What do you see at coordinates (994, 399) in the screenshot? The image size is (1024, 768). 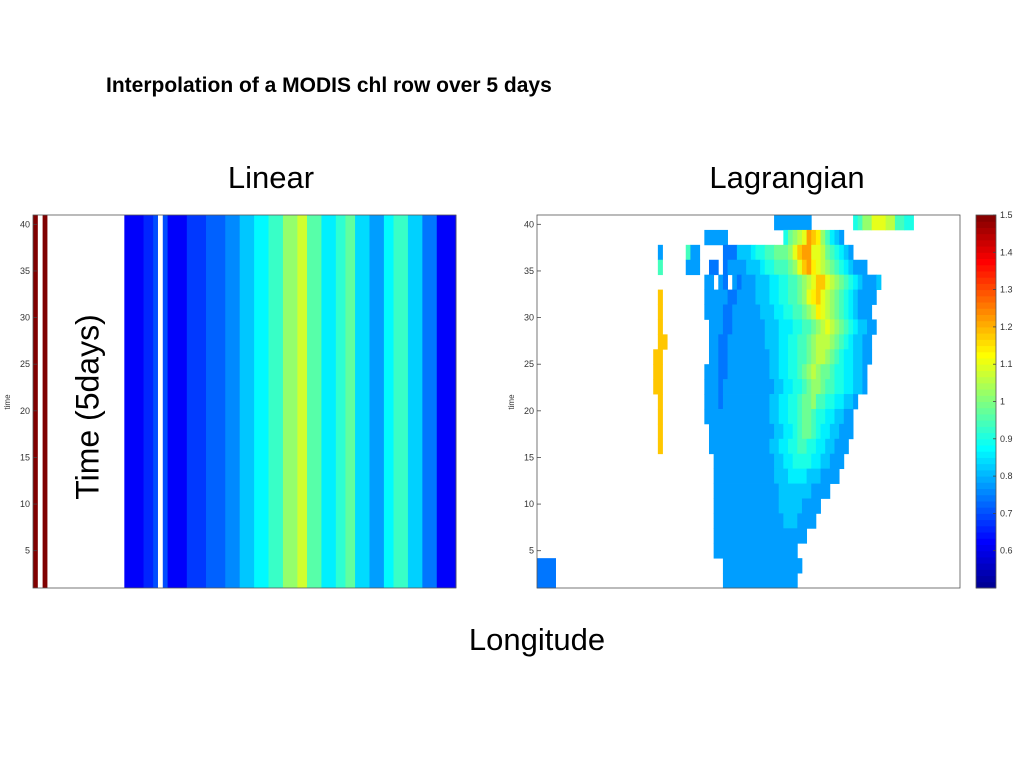 I see `colorbar: 0.6 0.7 0.8 0.9 1 1.1 1.2 1.3 1.4 1.5` at bounding box center [994, 399].